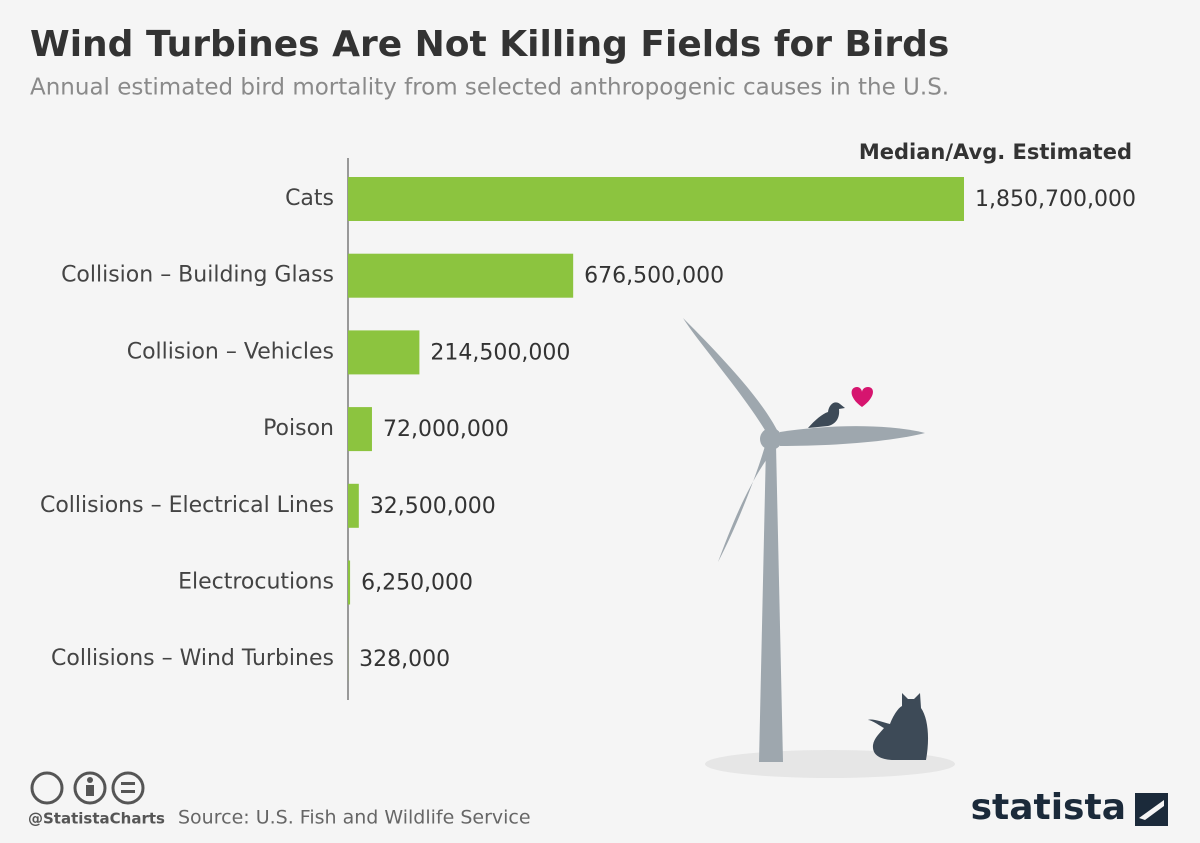  I want to click on cat, so click(898, 726).